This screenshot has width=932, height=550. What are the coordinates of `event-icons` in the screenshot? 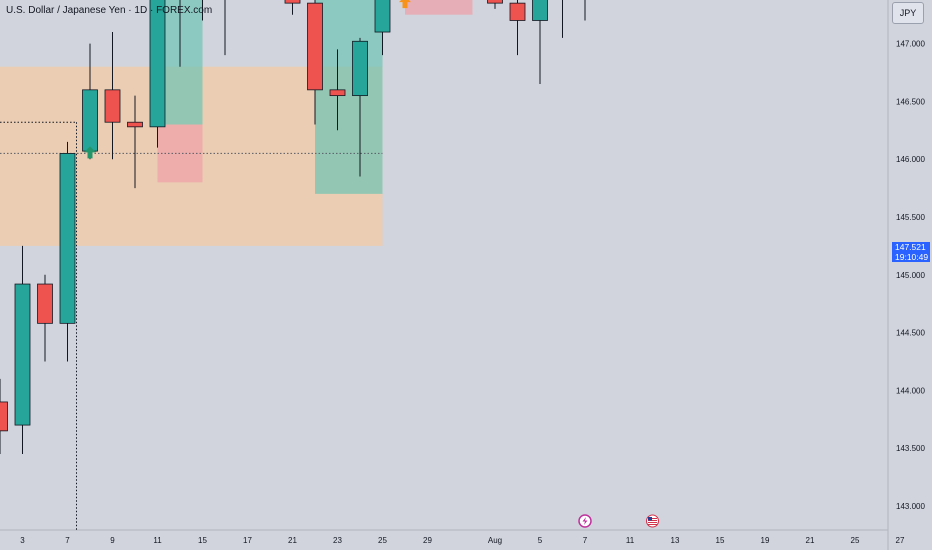 It's located at (618, 521).